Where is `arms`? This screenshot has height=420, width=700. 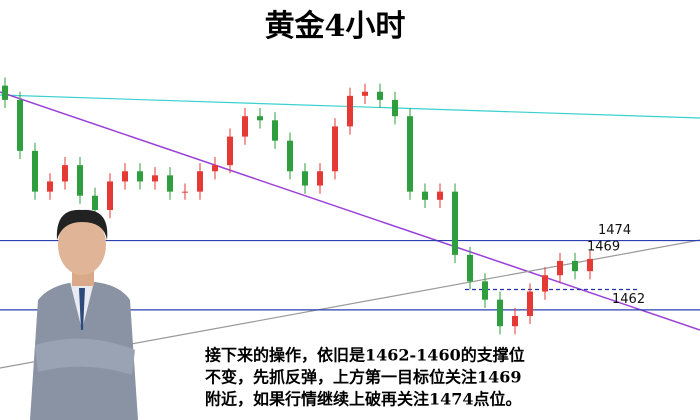 arms is located at coordinates (85, 356).